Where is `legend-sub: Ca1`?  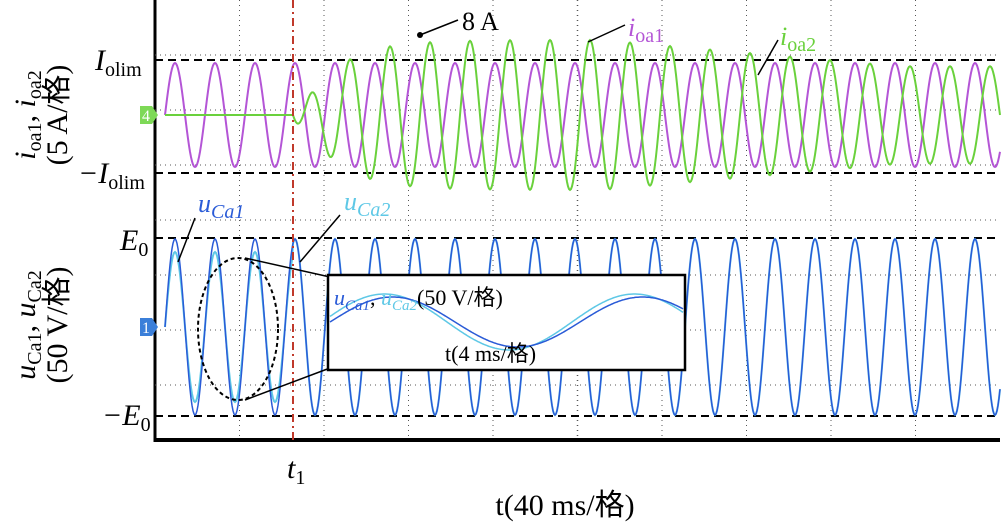 legend-sub: Ca1 is located at coordinates (227, 212).